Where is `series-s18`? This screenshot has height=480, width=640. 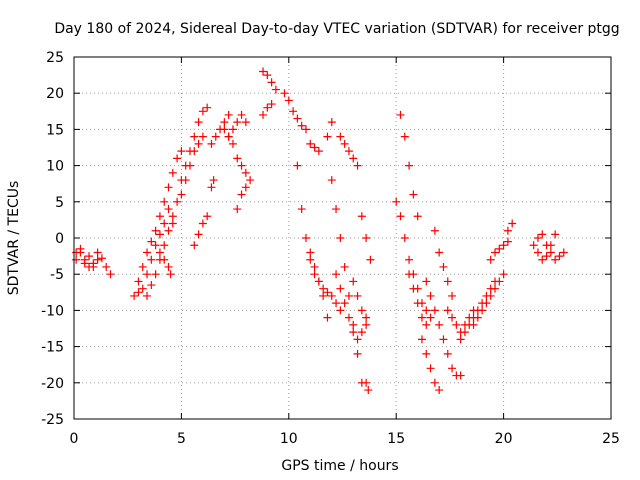 series-s18 is located at coordinates (314, 147).